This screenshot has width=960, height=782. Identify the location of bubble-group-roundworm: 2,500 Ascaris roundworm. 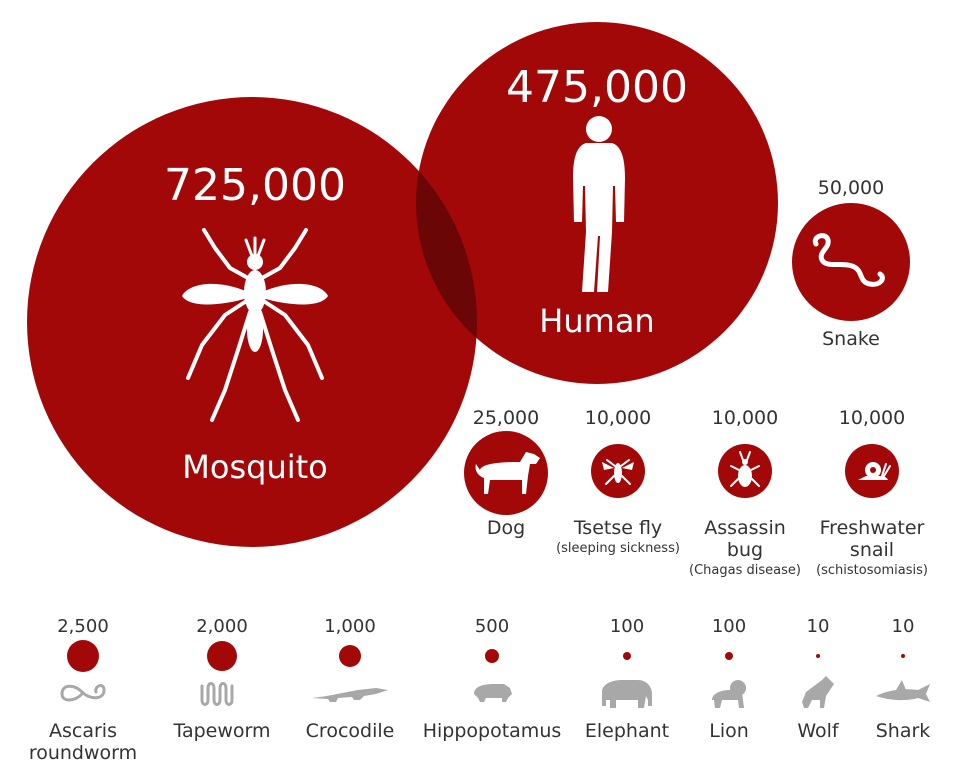
(83, 690).